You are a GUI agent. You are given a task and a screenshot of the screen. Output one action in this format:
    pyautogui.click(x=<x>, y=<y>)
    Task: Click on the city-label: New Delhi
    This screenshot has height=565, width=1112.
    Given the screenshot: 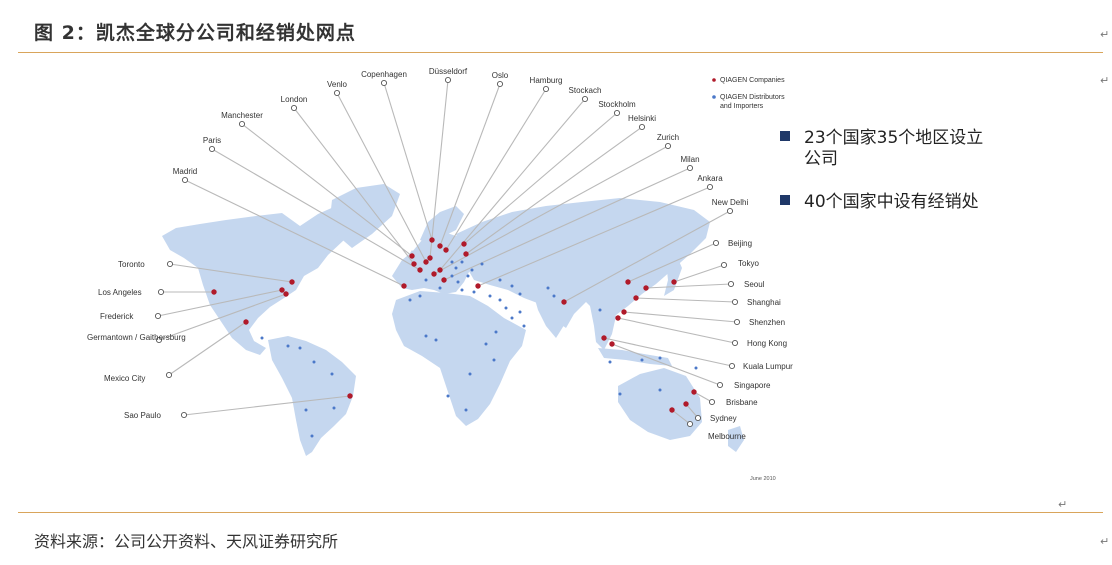 What is the action you would take?
    pyautogui.click(x=730, y=202)
    